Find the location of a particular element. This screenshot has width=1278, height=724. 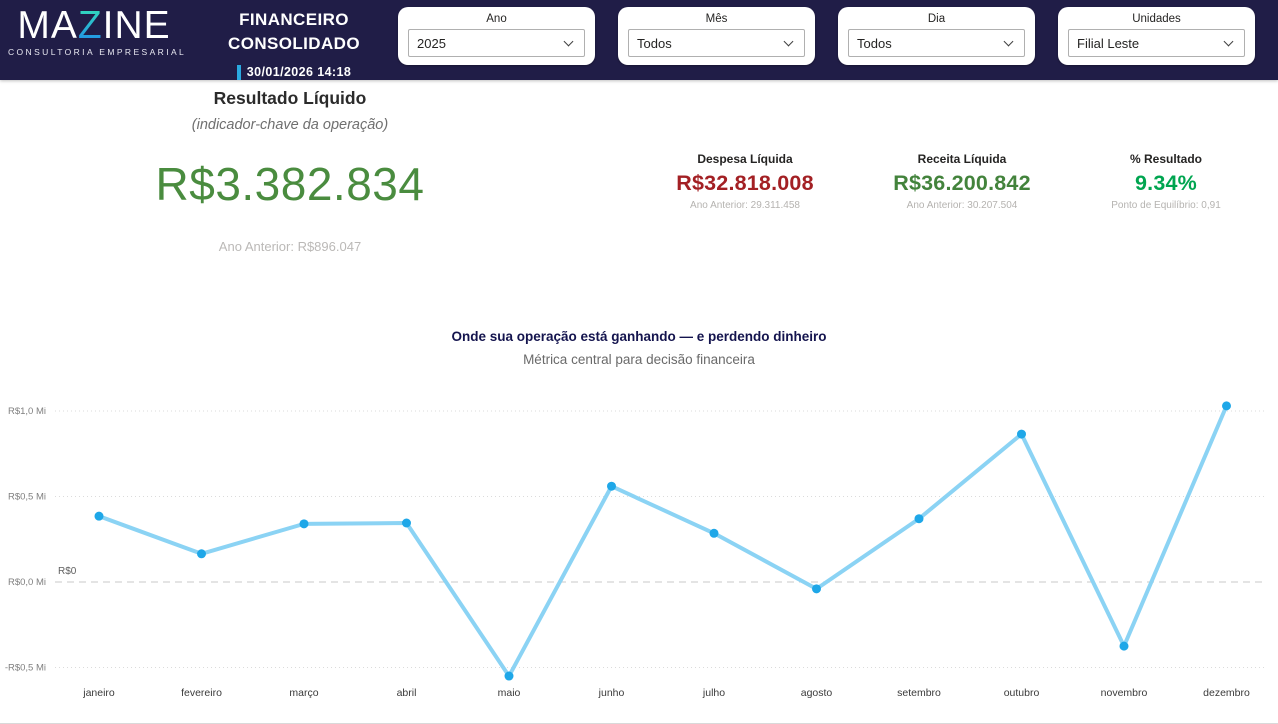

kpi-despesa-previous-year: Ano Anterior: 29.311.458 is located at coordinates (745, 205).